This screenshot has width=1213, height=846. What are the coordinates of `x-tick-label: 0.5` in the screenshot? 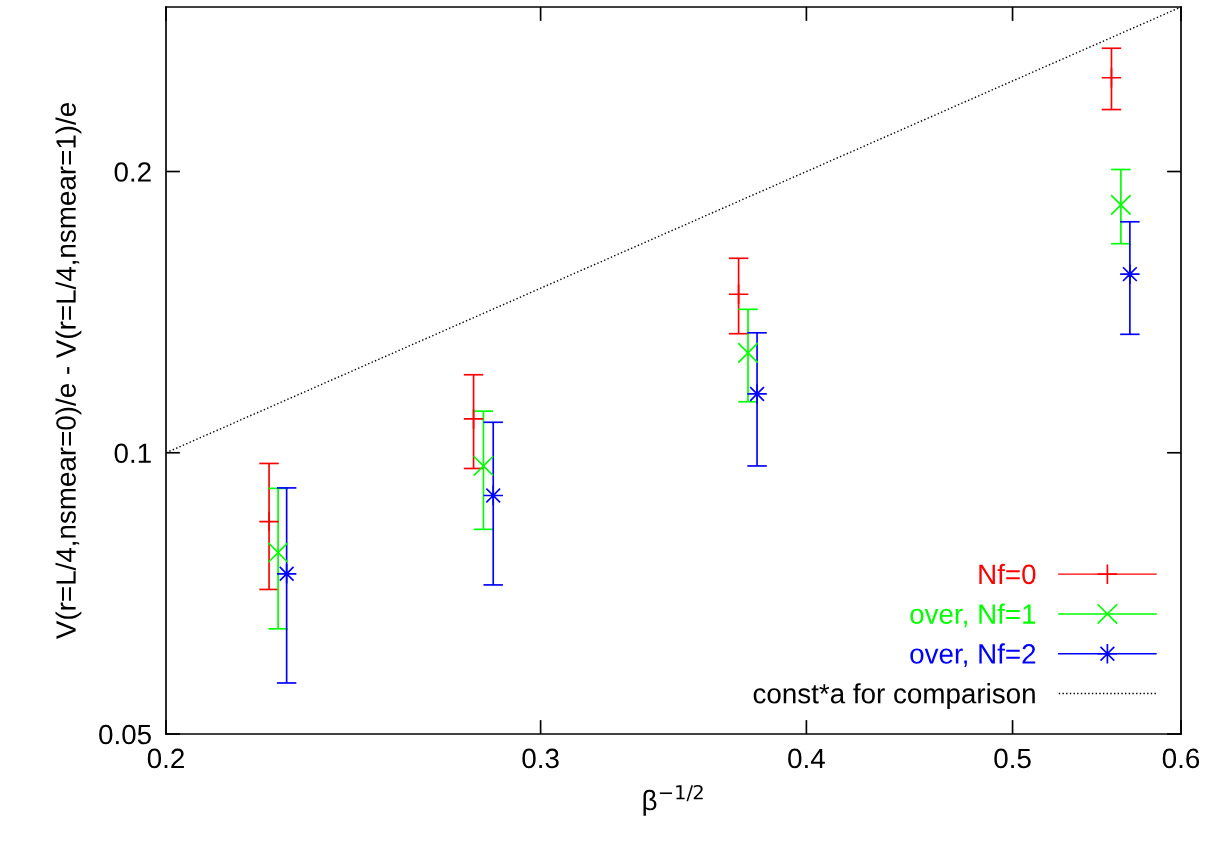 It's located at (1012, 758).